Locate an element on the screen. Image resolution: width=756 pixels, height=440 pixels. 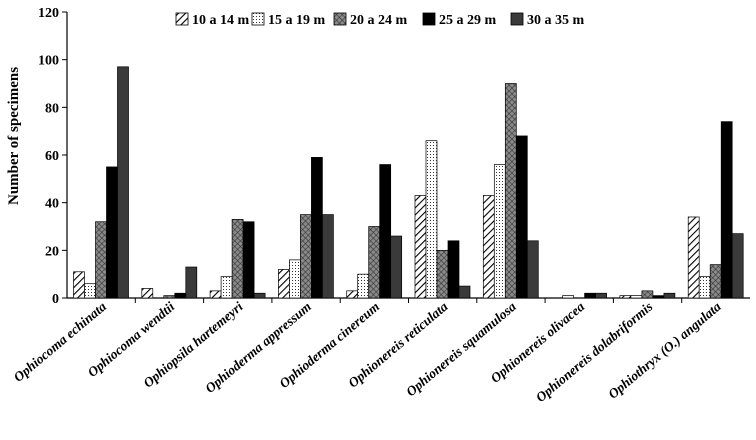
category-label: Ophiothryx (O.) angulata is located at coordinates (664, 350).